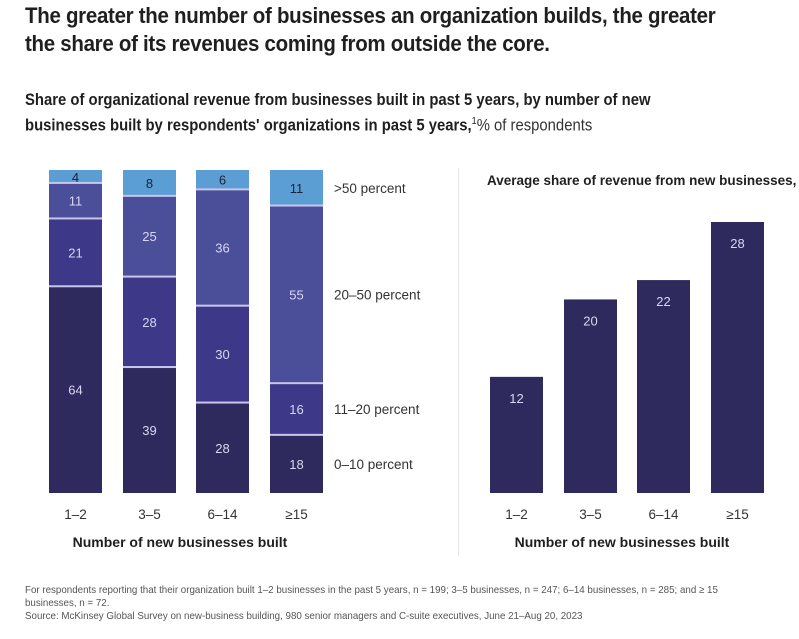 This screenshot has width=799, height=639. What do you see at coordinates (377, 409) in the screenshot?
I see `legend-item: 11–20 percent` at bounding box center [377, 409].